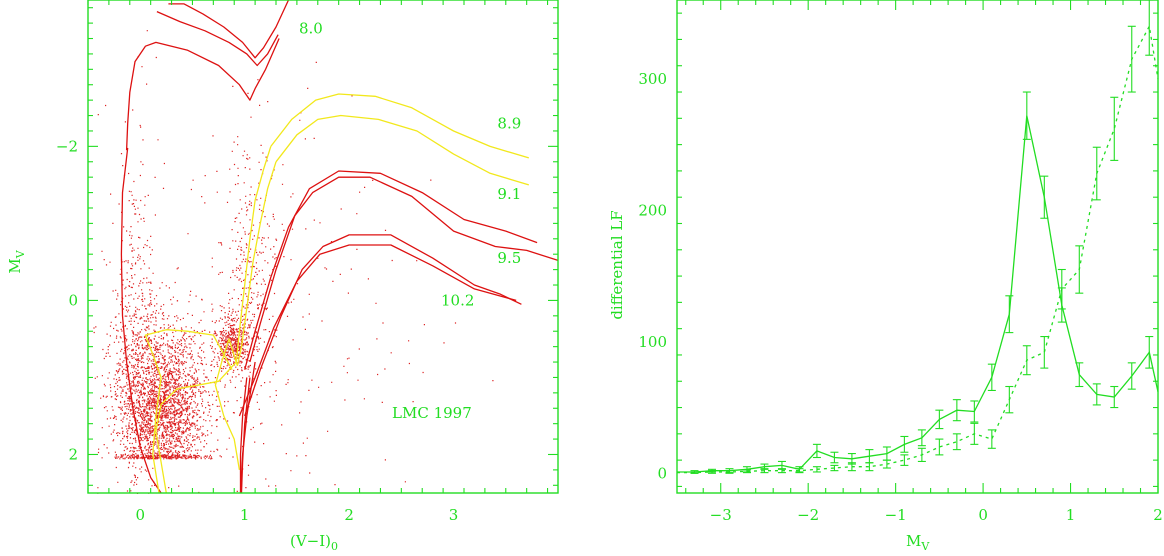  What do you see at coordinates (67, 146) in the screenshot?
I see `cmd-y-tick-label: −2` at bounding box center [67, 146].